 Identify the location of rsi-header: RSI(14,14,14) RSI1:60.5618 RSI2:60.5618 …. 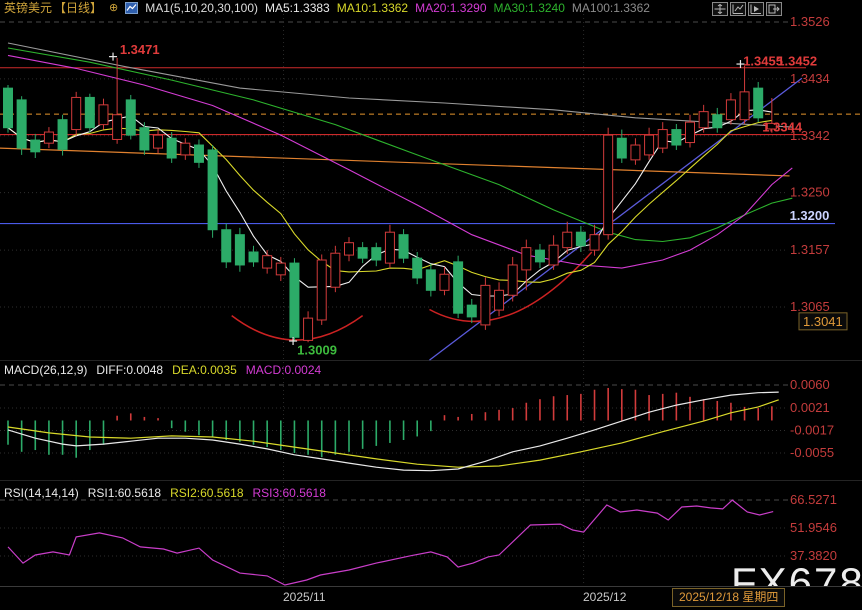
(165, 493).